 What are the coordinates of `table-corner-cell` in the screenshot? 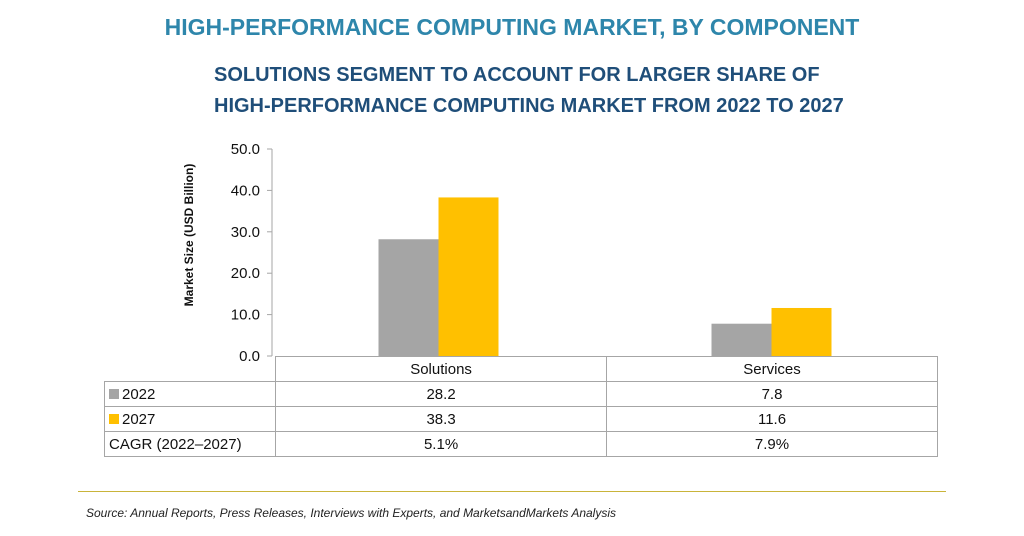 It's located at (190, 369).